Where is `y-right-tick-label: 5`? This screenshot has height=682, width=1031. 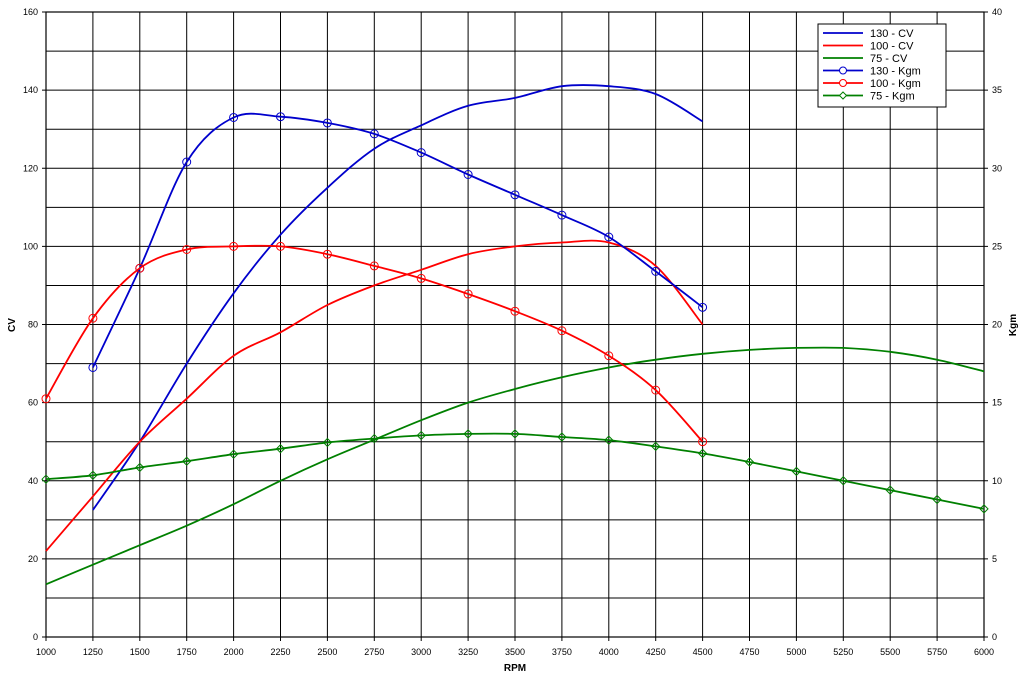 y-right-tick-label: 5 is located at coordinates (994, 559).